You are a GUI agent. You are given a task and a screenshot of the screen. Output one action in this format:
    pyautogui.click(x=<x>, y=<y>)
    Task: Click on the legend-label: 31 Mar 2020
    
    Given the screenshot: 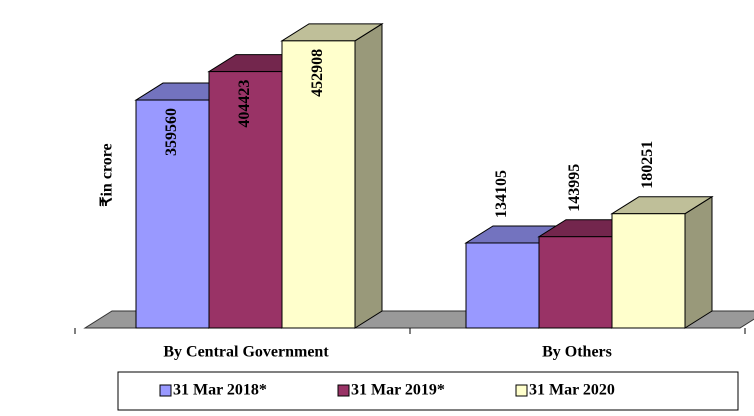 What is the action you would take?
    pyautogui.click(x=572, y=390)
    